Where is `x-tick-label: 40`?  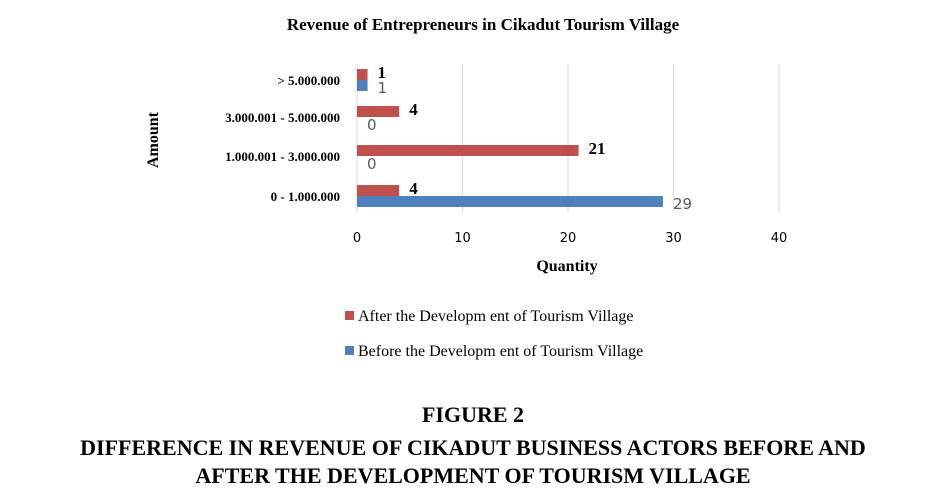 x-tick-label: 40 is located at coordinates (779, 238).